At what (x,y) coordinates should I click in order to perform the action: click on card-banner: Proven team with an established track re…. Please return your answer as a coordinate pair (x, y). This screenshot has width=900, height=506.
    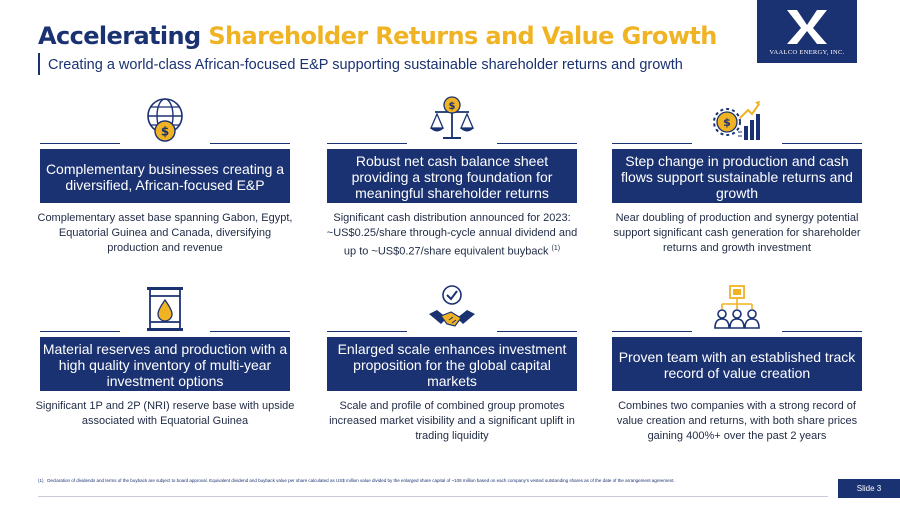
    Looking at the image, I should click on (737, 364).